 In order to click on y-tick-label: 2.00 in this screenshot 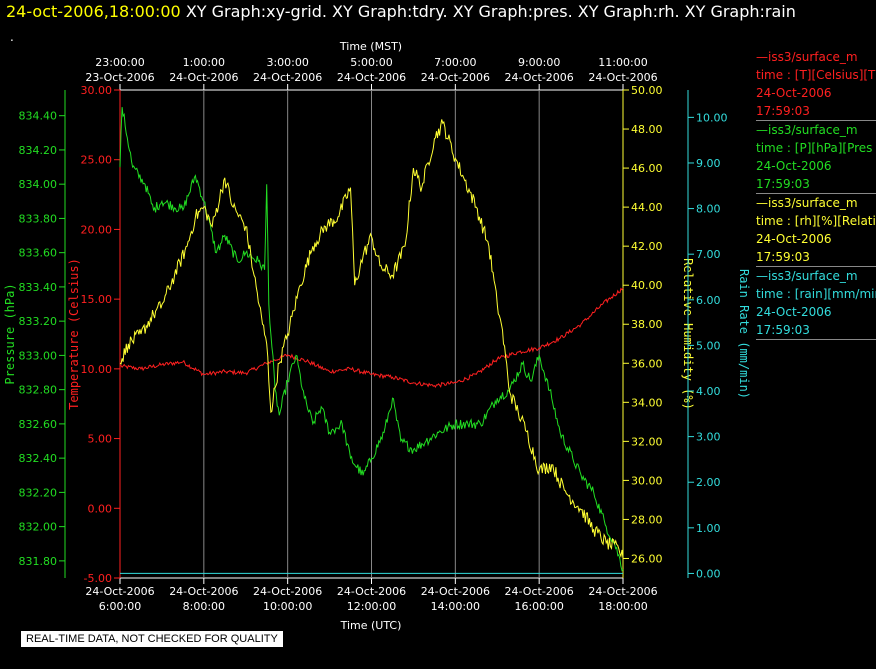, I will do `click(708, 482)`.